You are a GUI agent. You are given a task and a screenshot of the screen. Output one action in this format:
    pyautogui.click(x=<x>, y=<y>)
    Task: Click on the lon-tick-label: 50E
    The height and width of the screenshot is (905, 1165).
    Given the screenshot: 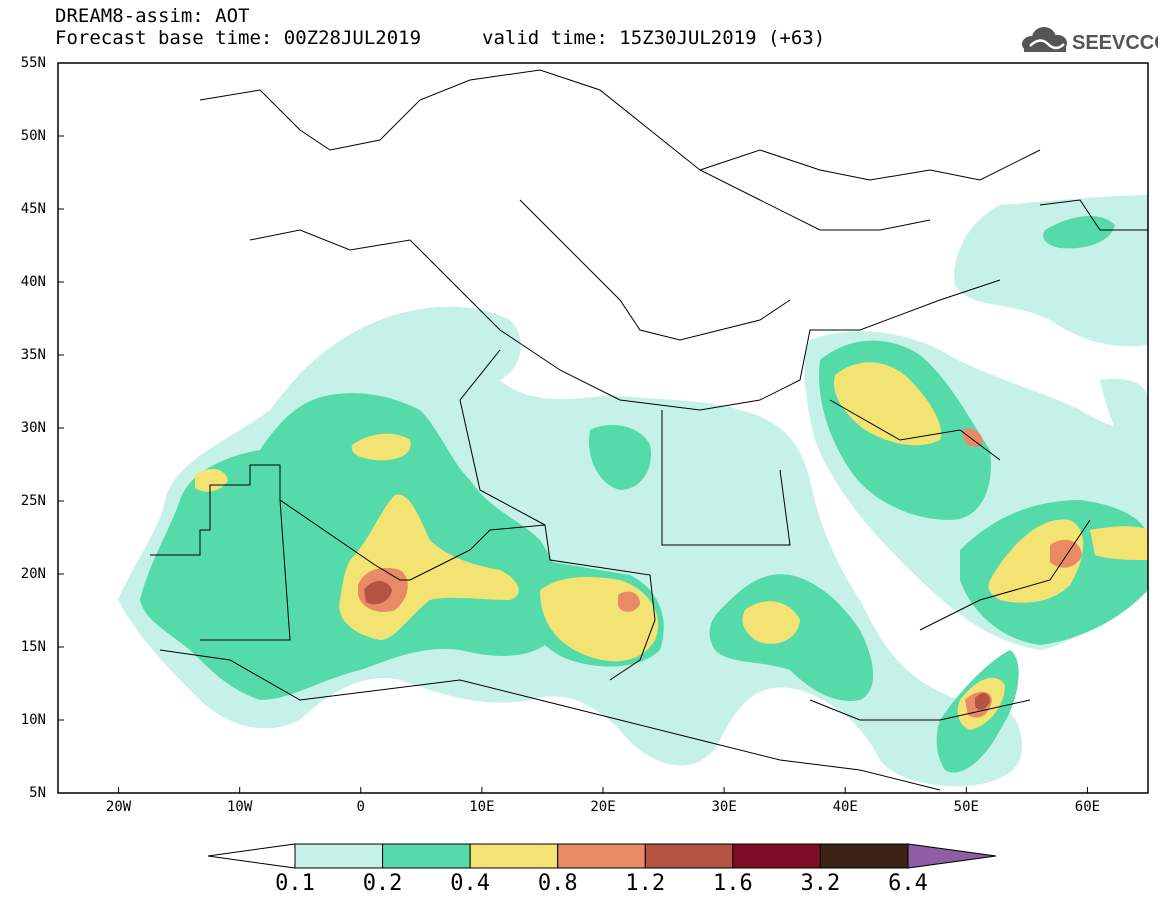 What is the action you would take?
    pyautogui.click(x=966, y=807)
    